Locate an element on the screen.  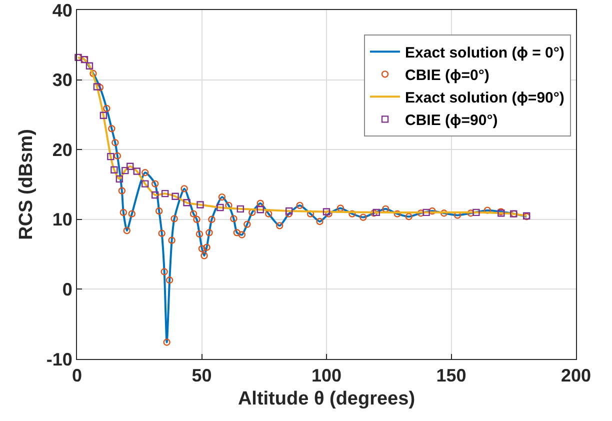
y-tick-label: 10 is located at coordinates (62, 220).